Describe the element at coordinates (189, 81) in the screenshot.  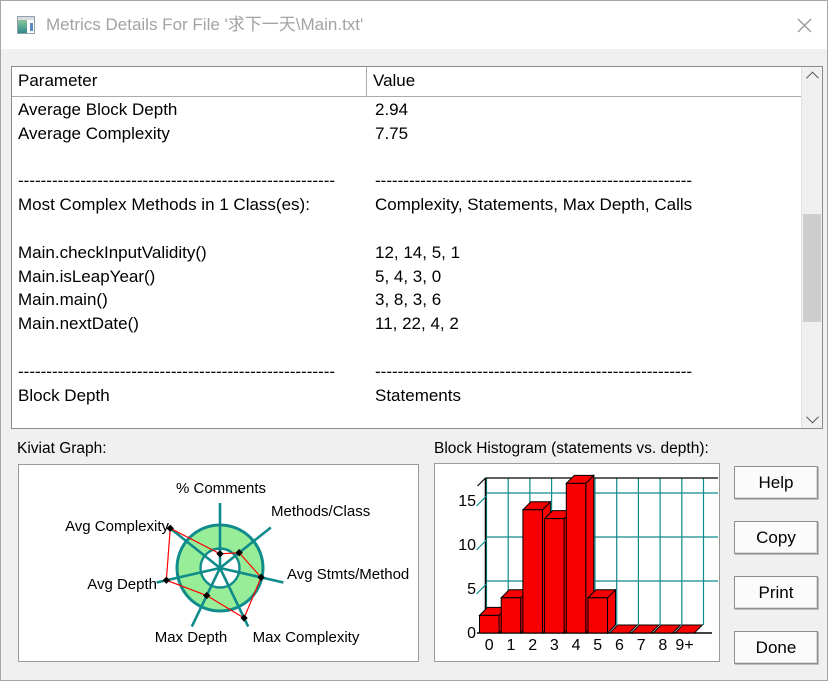
I see `column-header-parameter: Parameter` at that location.